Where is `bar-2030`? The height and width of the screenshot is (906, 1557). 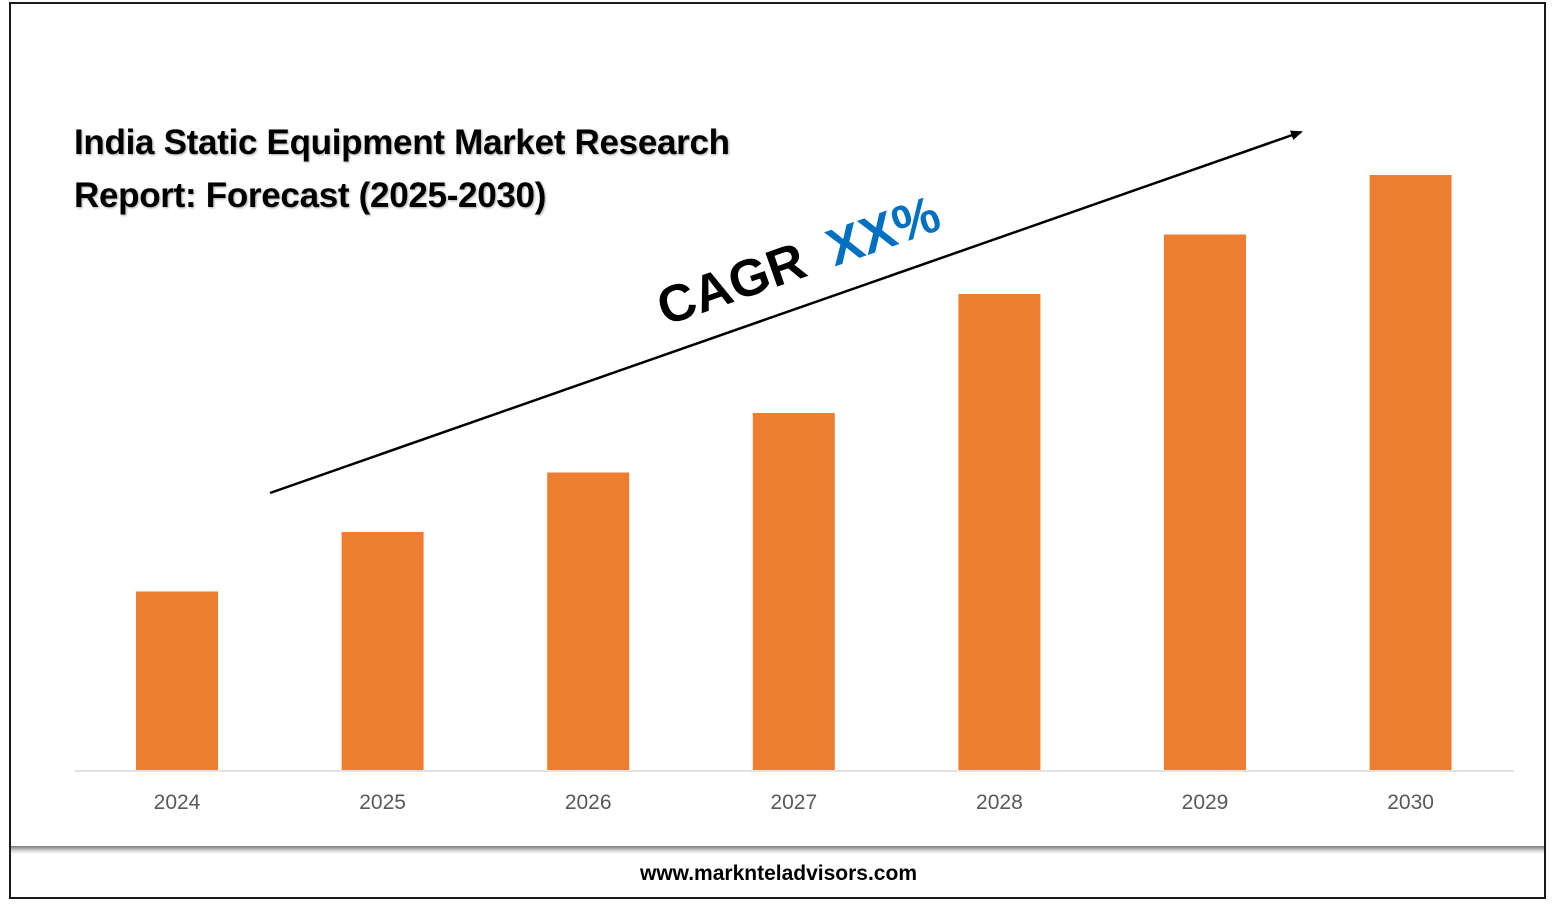
bar-2030 is located at coordinates (1410, 472).